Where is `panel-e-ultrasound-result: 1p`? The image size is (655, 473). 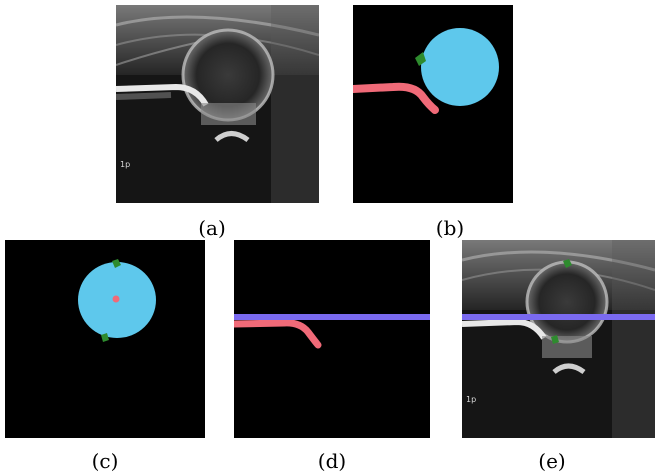
panel-e-ultrasound-result: 1p is located at coordinates (558, 339).